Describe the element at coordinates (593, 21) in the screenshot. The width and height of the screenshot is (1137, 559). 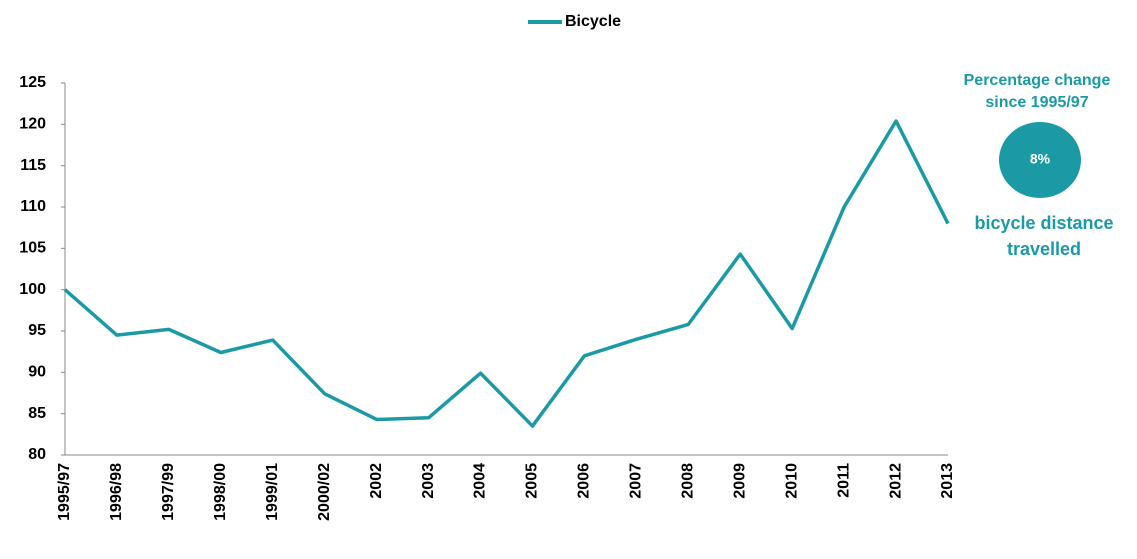
I see `legend-label: Bicycle` at that location.